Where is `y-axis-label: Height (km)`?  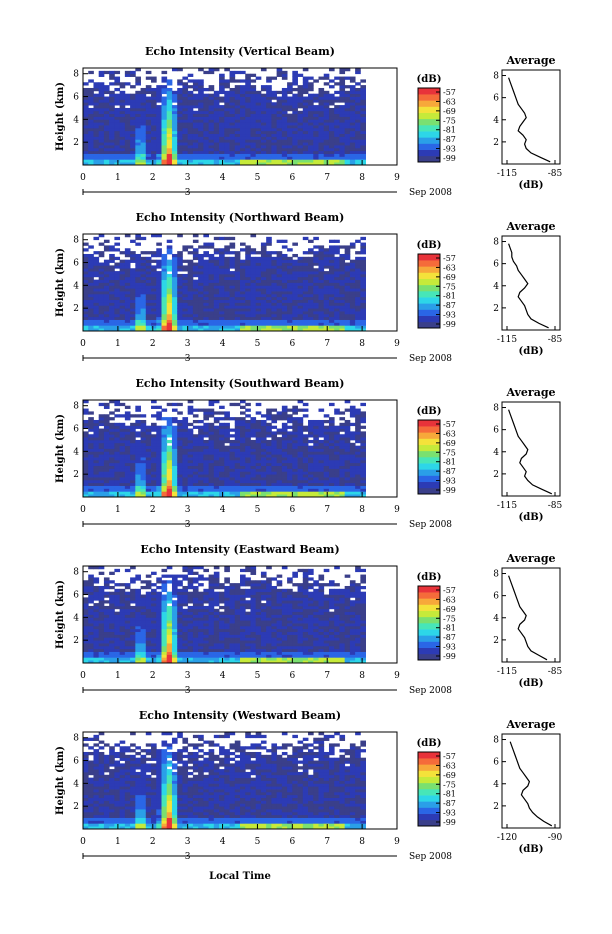
y-axis-label: Height (km) is located at coordinates (60, 448).